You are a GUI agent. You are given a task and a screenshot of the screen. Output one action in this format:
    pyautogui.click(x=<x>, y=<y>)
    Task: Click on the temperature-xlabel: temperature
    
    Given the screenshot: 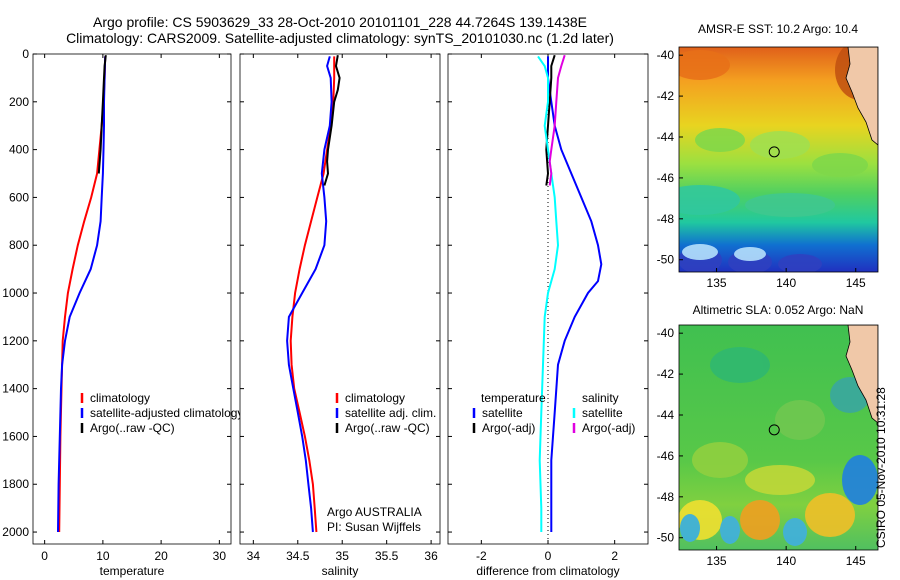 What is the action you would take?
    pyautogui.click(x=132, y=571)
    